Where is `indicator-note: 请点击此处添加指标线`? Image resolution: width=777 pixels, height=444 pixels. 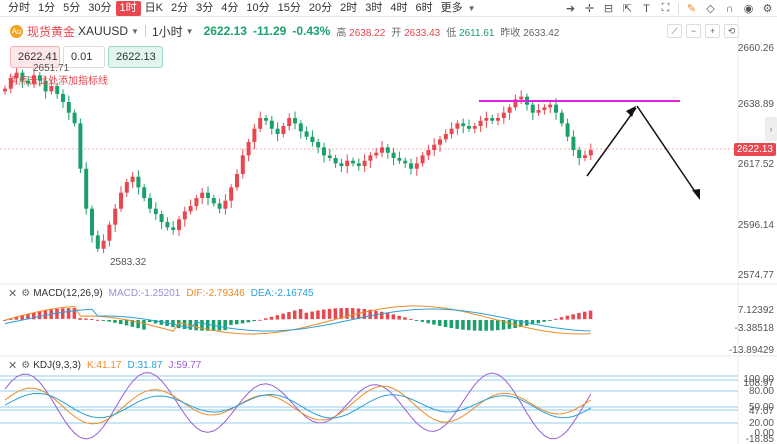 indicator-note: 请点击此处添加指标线 is located at coordinates (58, 81).